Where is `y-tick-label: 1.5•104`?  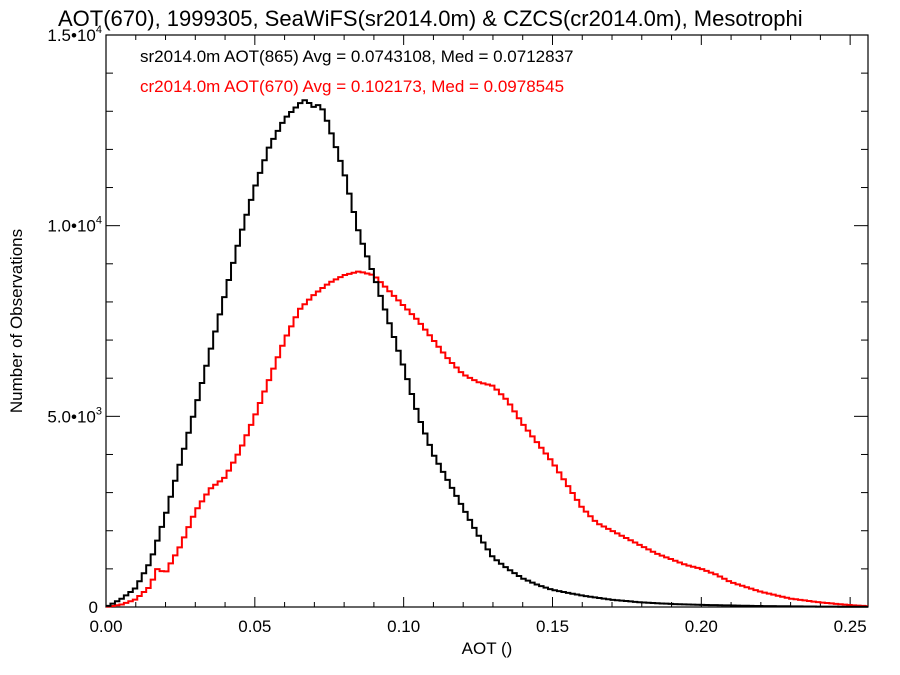 y-tick-label: 1.5•104 is located at coordinates (74, 34).